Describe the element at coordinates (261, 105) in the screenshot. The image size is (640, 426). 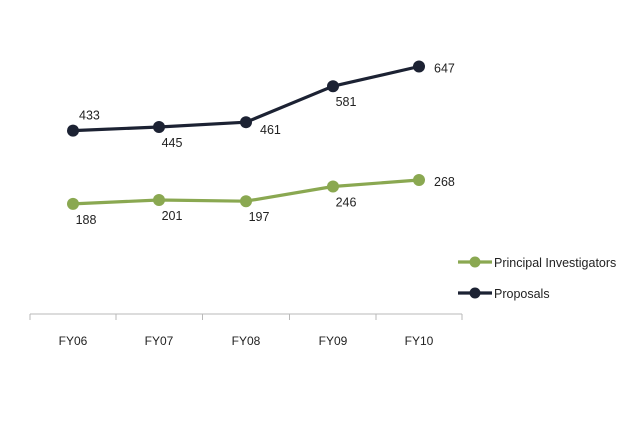
I see `series-proposals: 433 445 461 581 647` at that location.